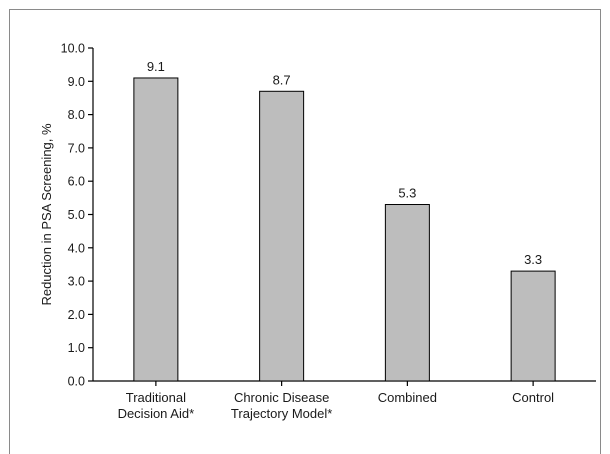  What do you see at coordinates (76, 82) in the screenshot?
I see `y-tick-label: 9.0` at bounding box center [76, 82].